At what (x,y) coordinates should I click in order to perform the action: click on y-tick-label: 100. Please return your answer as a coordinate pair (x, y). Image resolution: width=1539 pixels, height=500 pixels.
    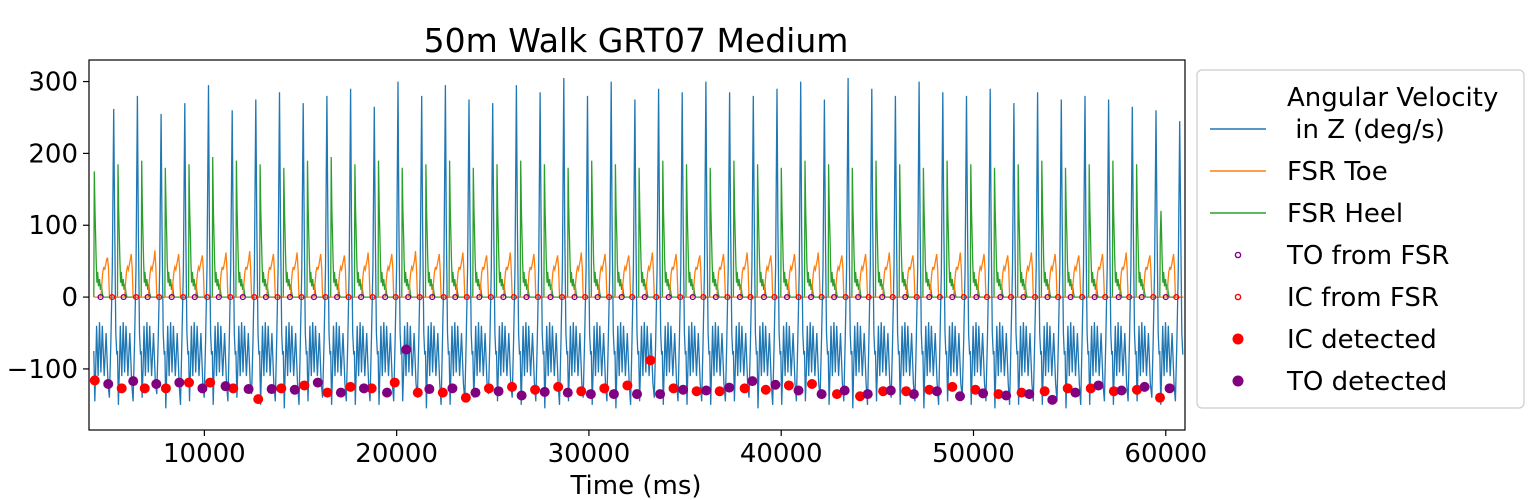
    Looking at the image, I should click on (53, 226).